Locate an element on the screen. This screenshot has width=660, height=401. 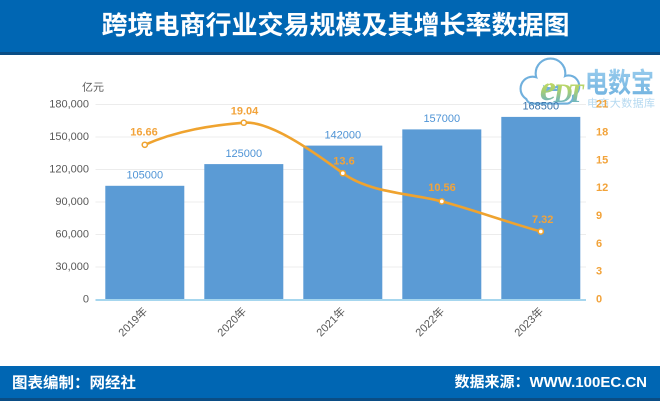
svg-text: 18 is located at coordinates (602, 133).